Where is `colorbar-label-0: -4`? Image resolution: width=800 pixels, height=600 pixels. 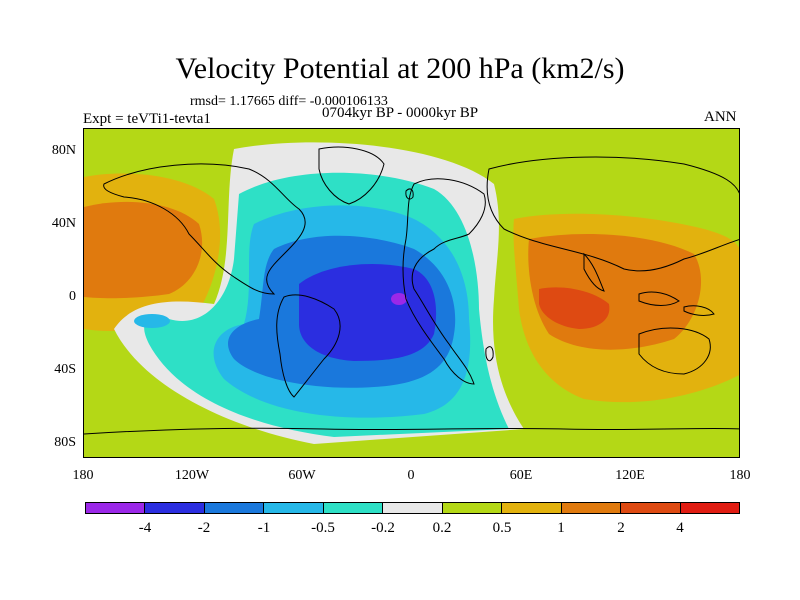 colorbar-label-0: -4 is located at coordinates (145, 528).